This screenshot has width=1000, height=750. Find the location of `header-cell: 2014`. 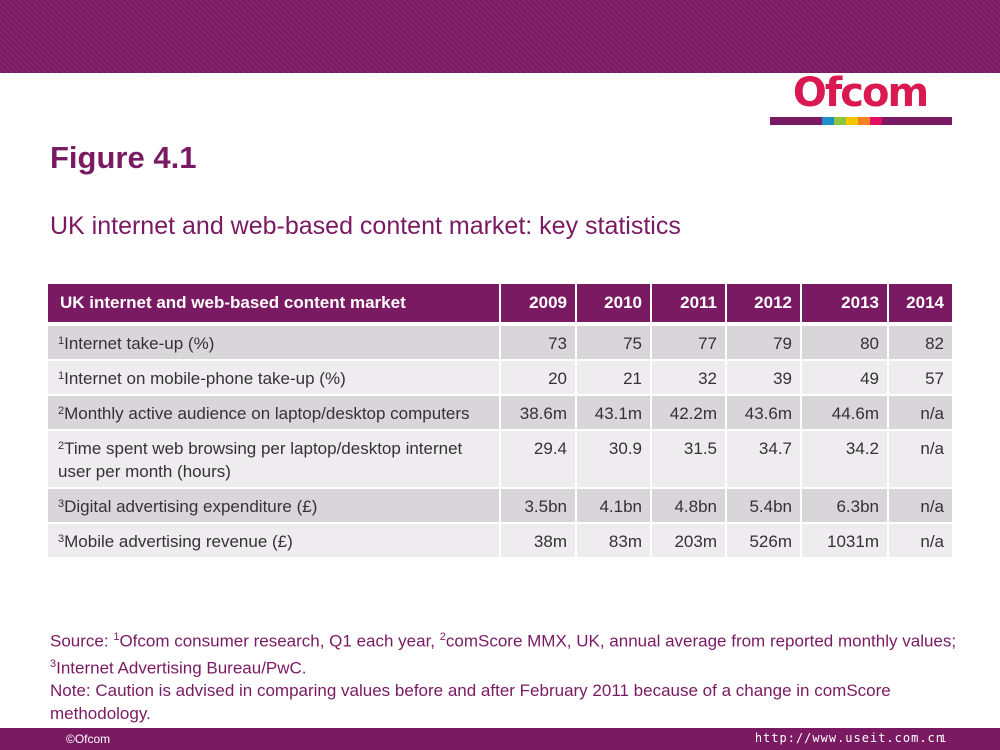

header-cell: 2014 is located at coordinates (920, 304).